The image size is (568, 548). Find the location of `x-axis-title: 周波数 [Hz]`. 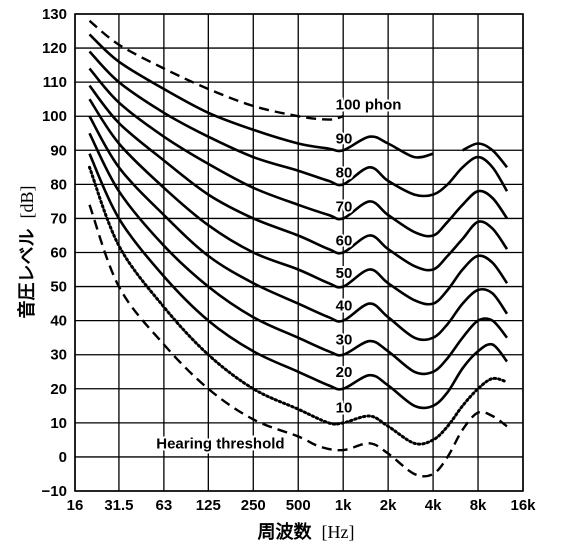

x-axis-title: 周波数 [Hz] is located at coordinates (306, 532).